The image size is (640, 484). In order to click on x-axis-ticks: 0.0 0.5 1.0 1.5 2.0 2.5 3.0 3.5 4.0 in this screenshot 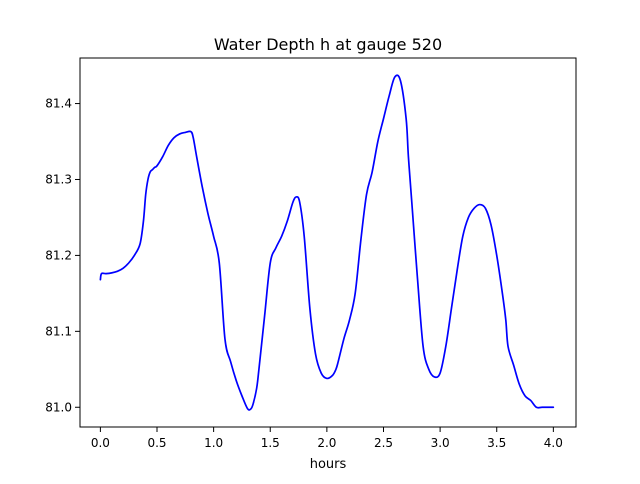, I will do `click(327, 438)`.